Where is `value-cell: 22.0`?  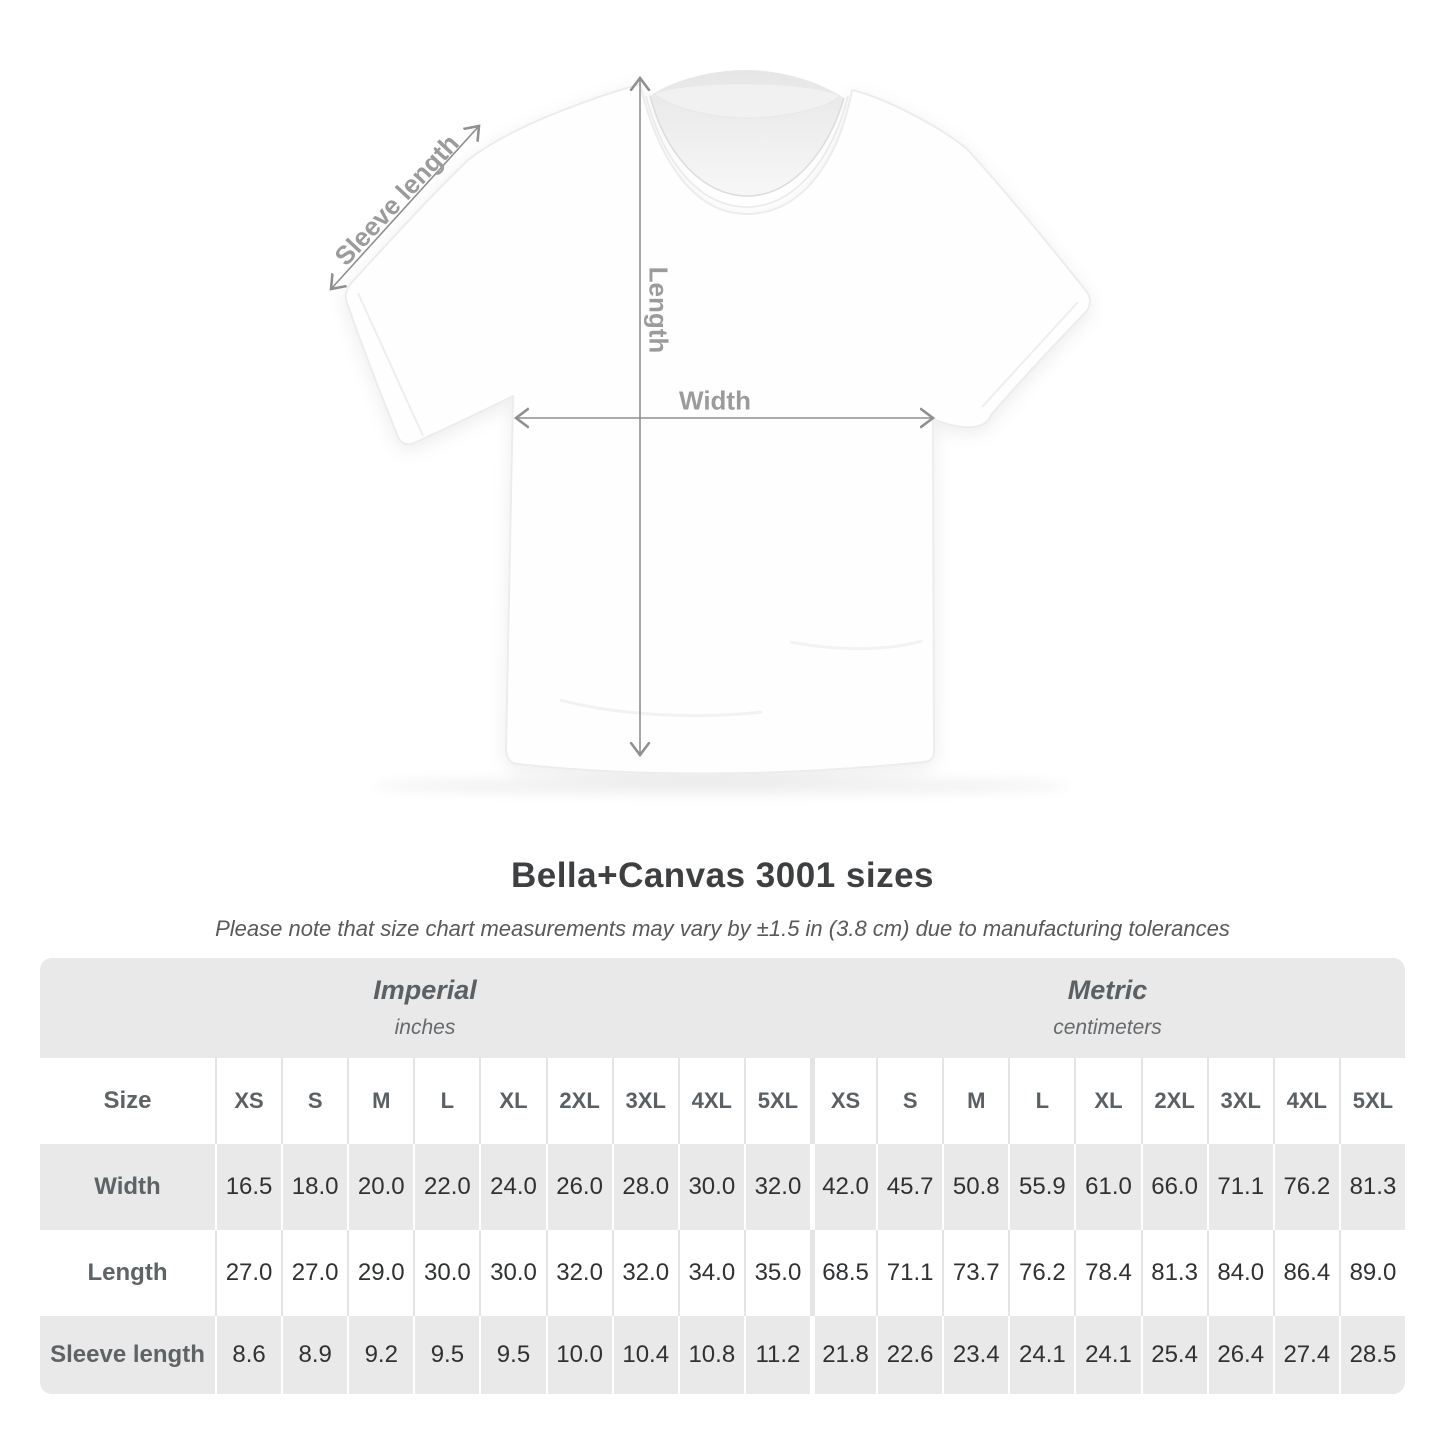 value-cell: 22.0 is located at coordinates (446, 1187).